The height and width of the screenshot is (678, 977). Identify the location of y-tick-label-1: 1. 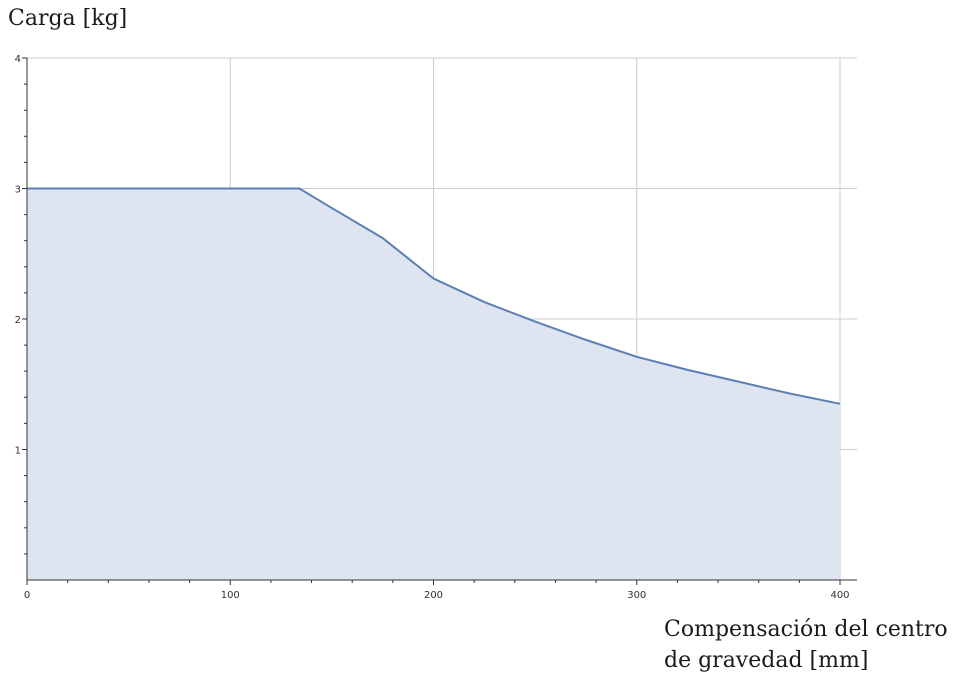
(18, 451).